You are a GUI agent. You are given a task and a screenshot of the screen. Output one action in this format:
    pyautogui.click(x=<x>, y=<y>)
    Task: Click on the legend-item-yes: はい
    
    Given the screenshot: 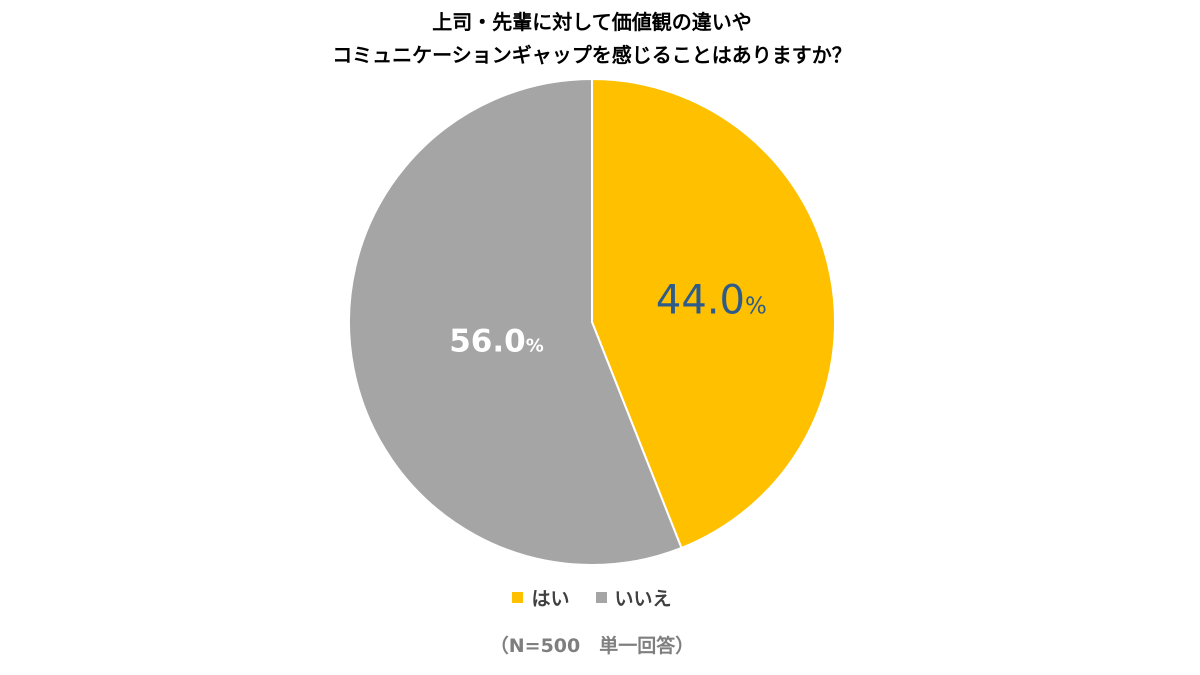 What is the action you would take?
    pyautogui.click(x=541, y=597)
    